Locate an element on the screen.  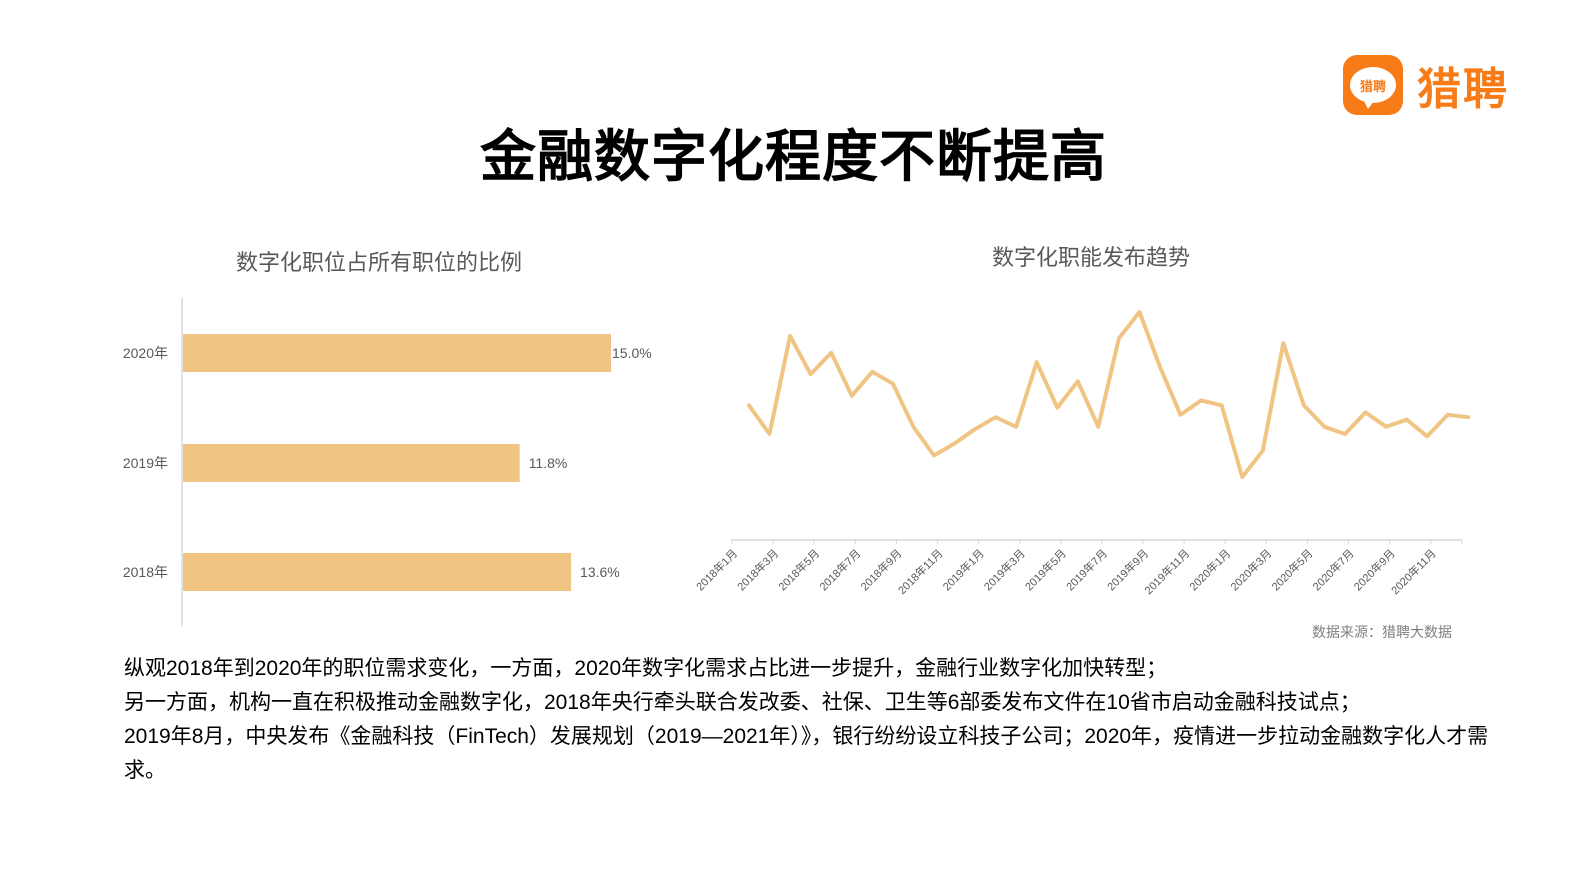
x-tick-label: 2019年5月 is located at coordinates (1045, 569).